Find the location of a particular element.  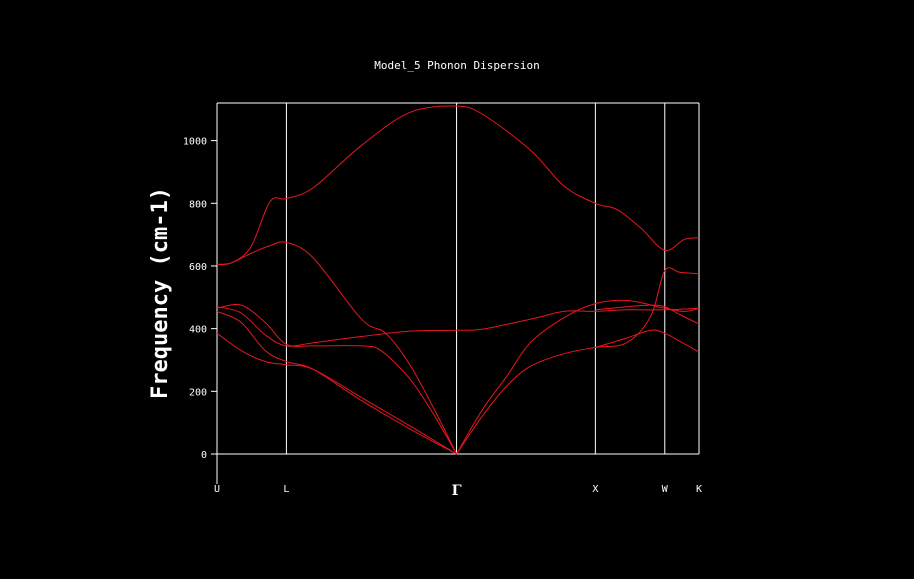

x-tick-label: X is located at coordinates (595, 489).